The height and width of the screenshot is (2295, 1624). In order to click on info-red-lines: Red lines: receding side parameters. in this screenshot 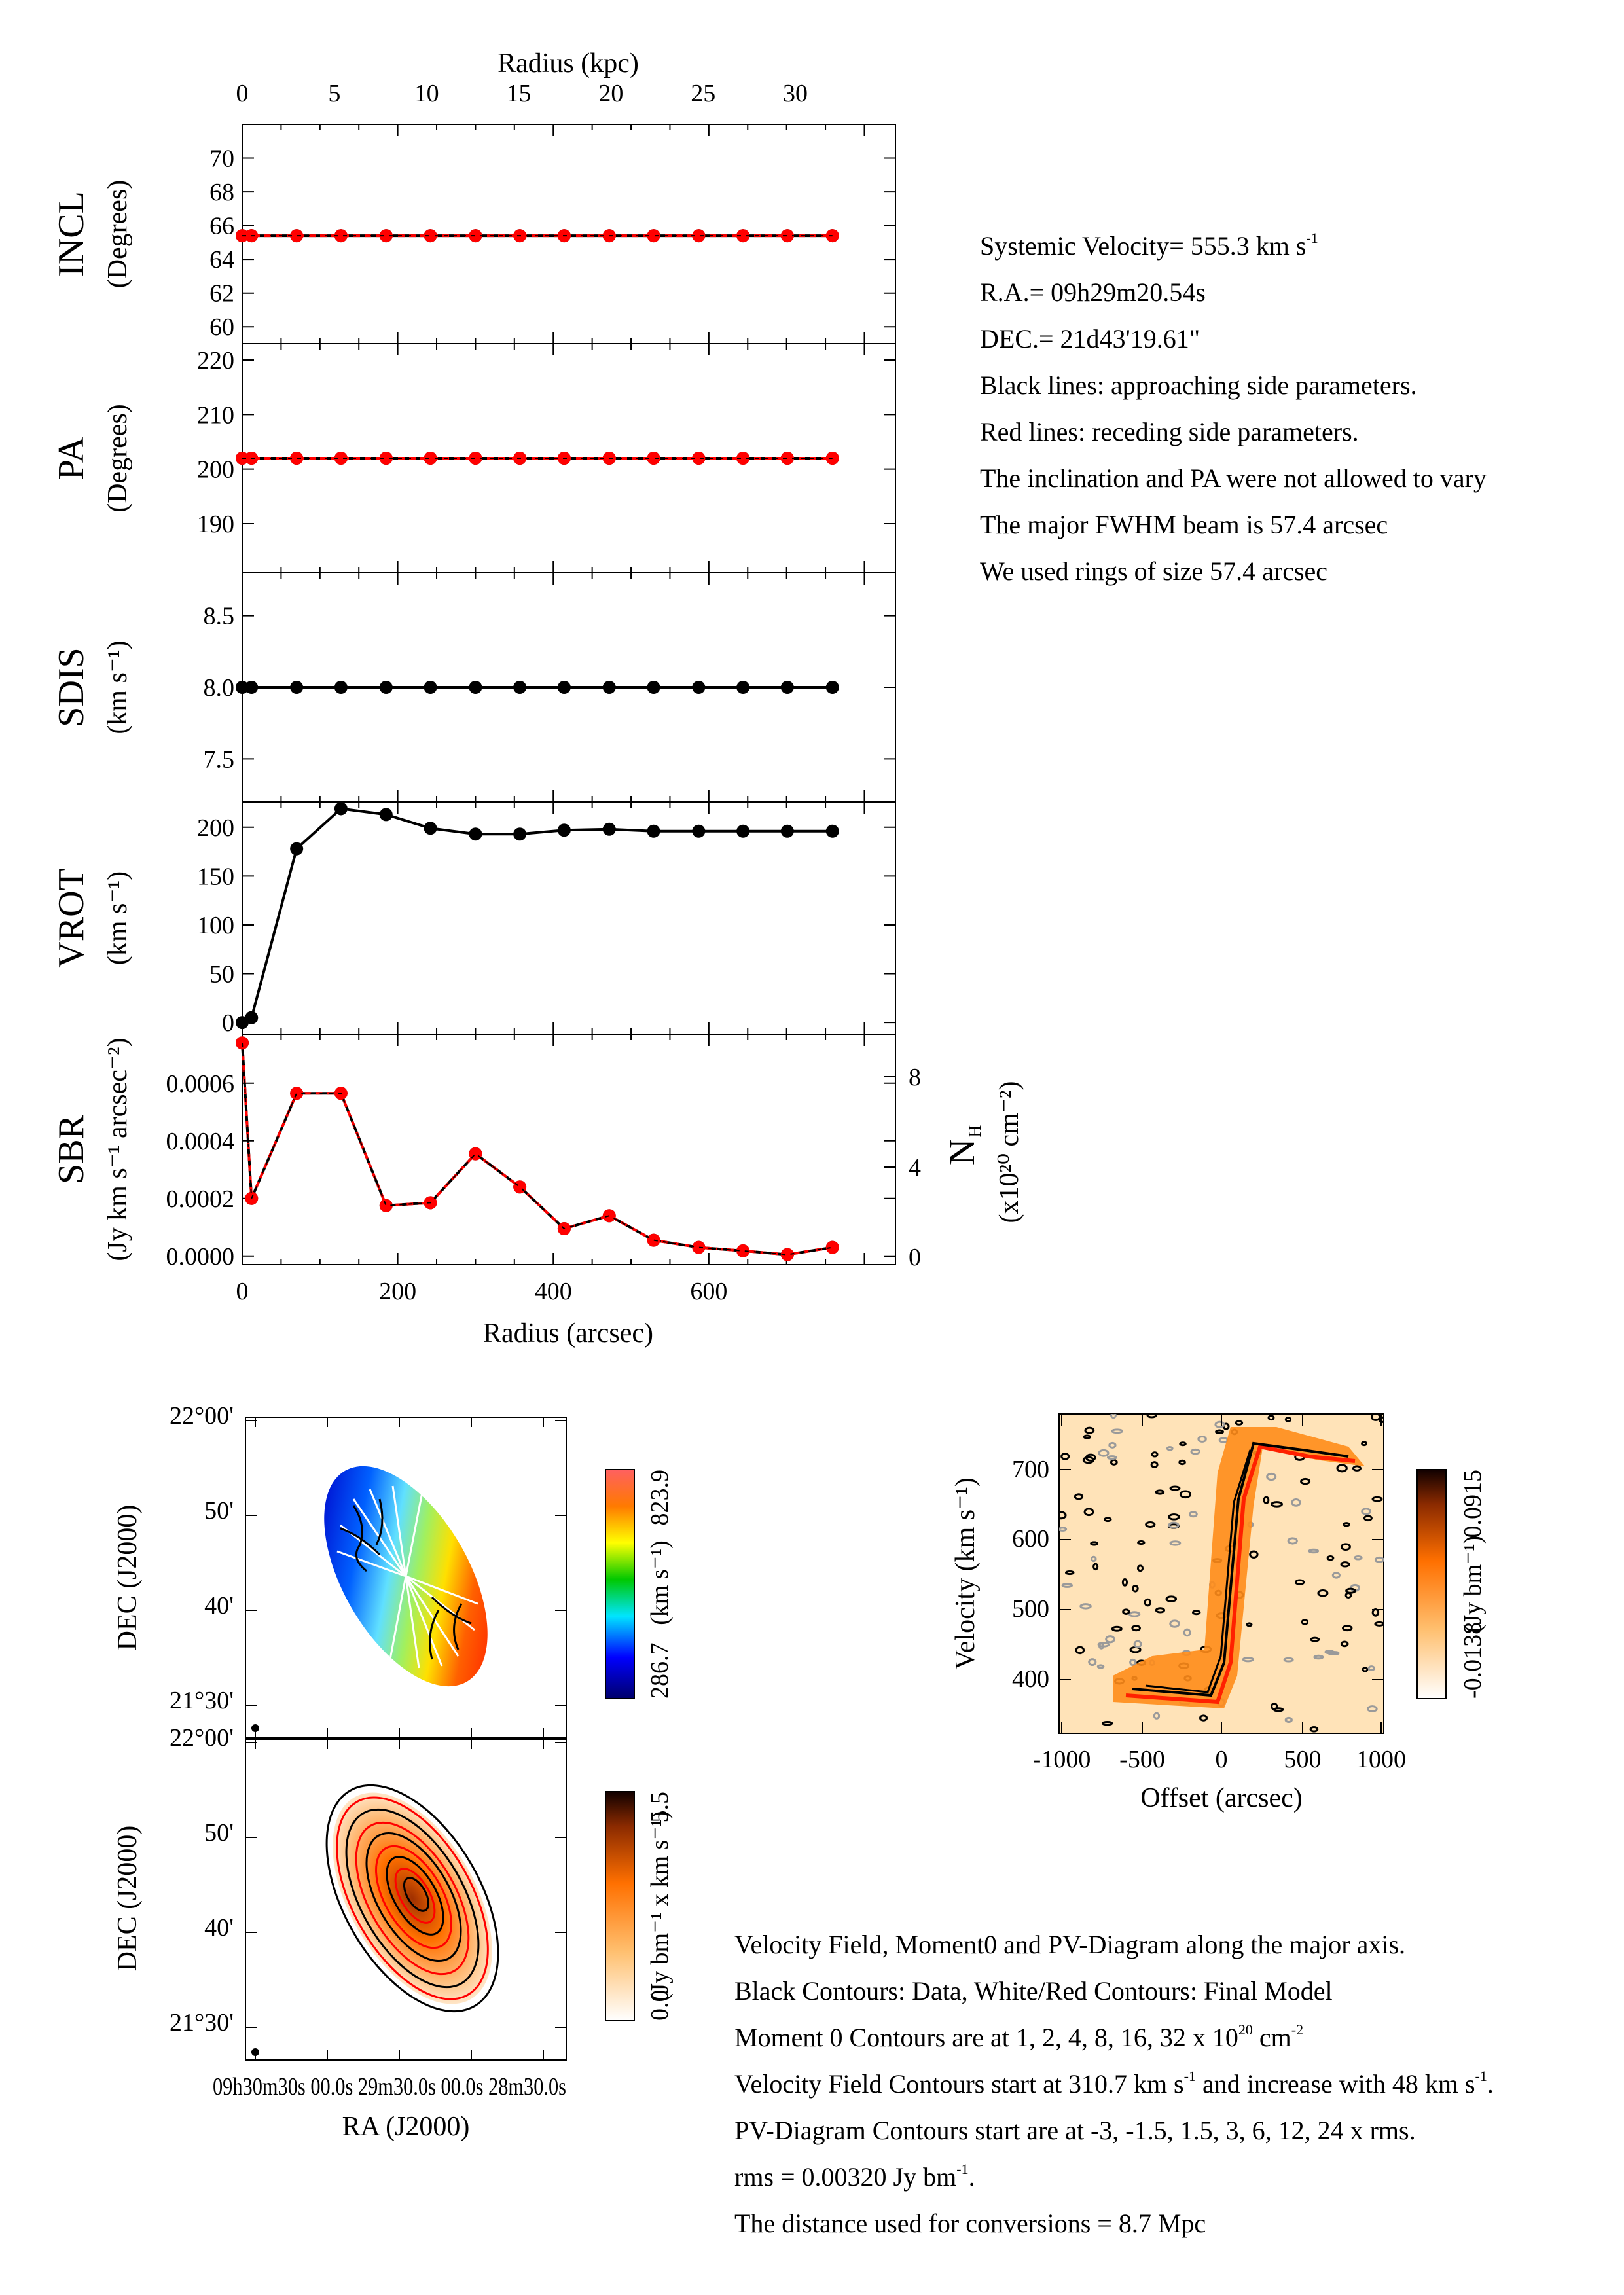, I will do `click(1169, 432)`.